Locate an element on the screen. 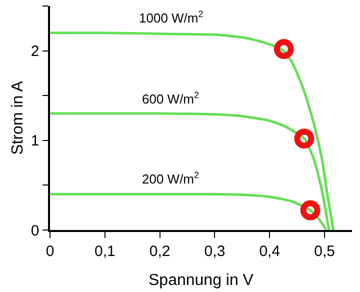  x-tick-label: 0,4 is located at coordinates (269, 251).